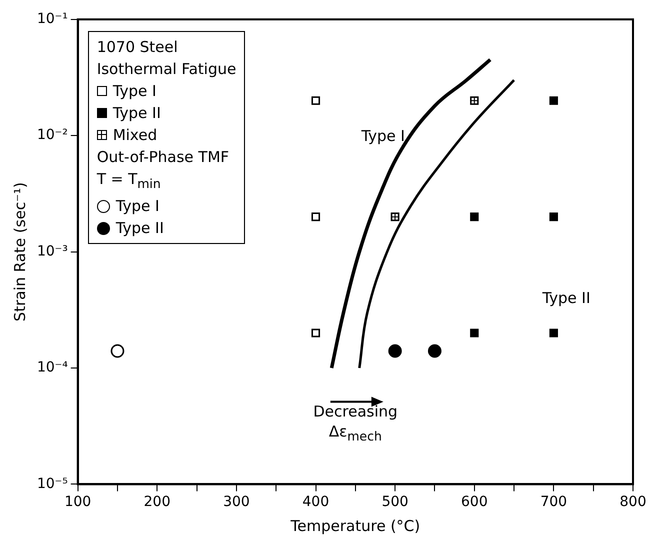 Image resolution: width=661 pixels, height=548 pixels. Describe the element at coordinates (383, 136) in the screenshot. I see `annotation: Type I` at that location.